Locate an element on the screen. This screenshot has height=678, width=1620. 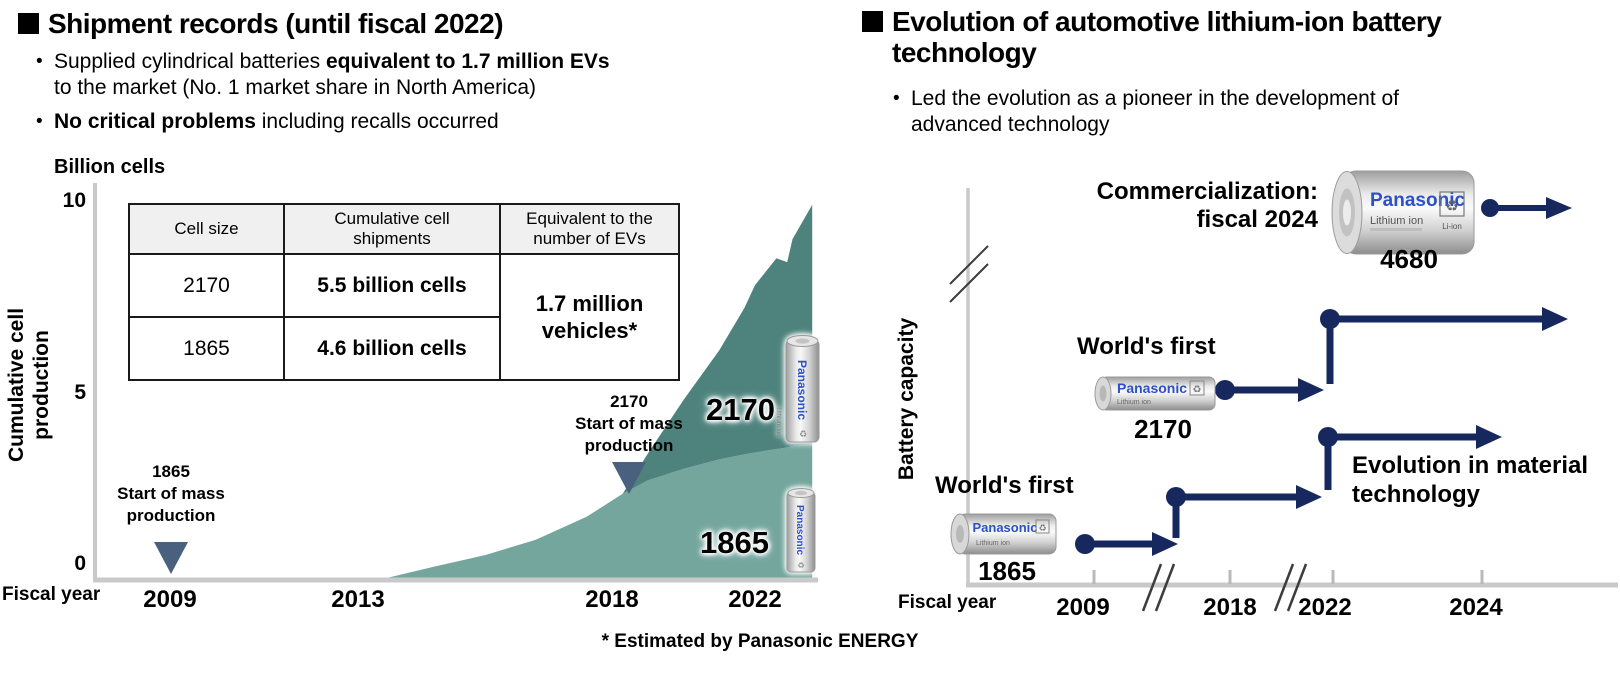
area-label-2170: 2170 is located at coordinates (740, 409).